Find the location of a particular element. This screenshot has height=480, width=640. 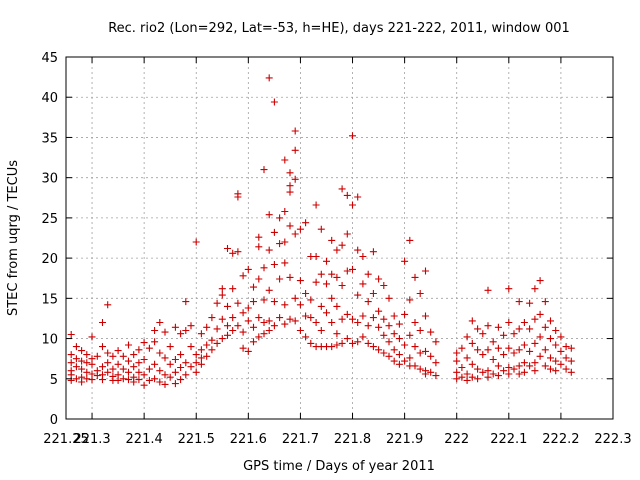

x-tick-label: 222.3 is located at coordinates (612, 439).